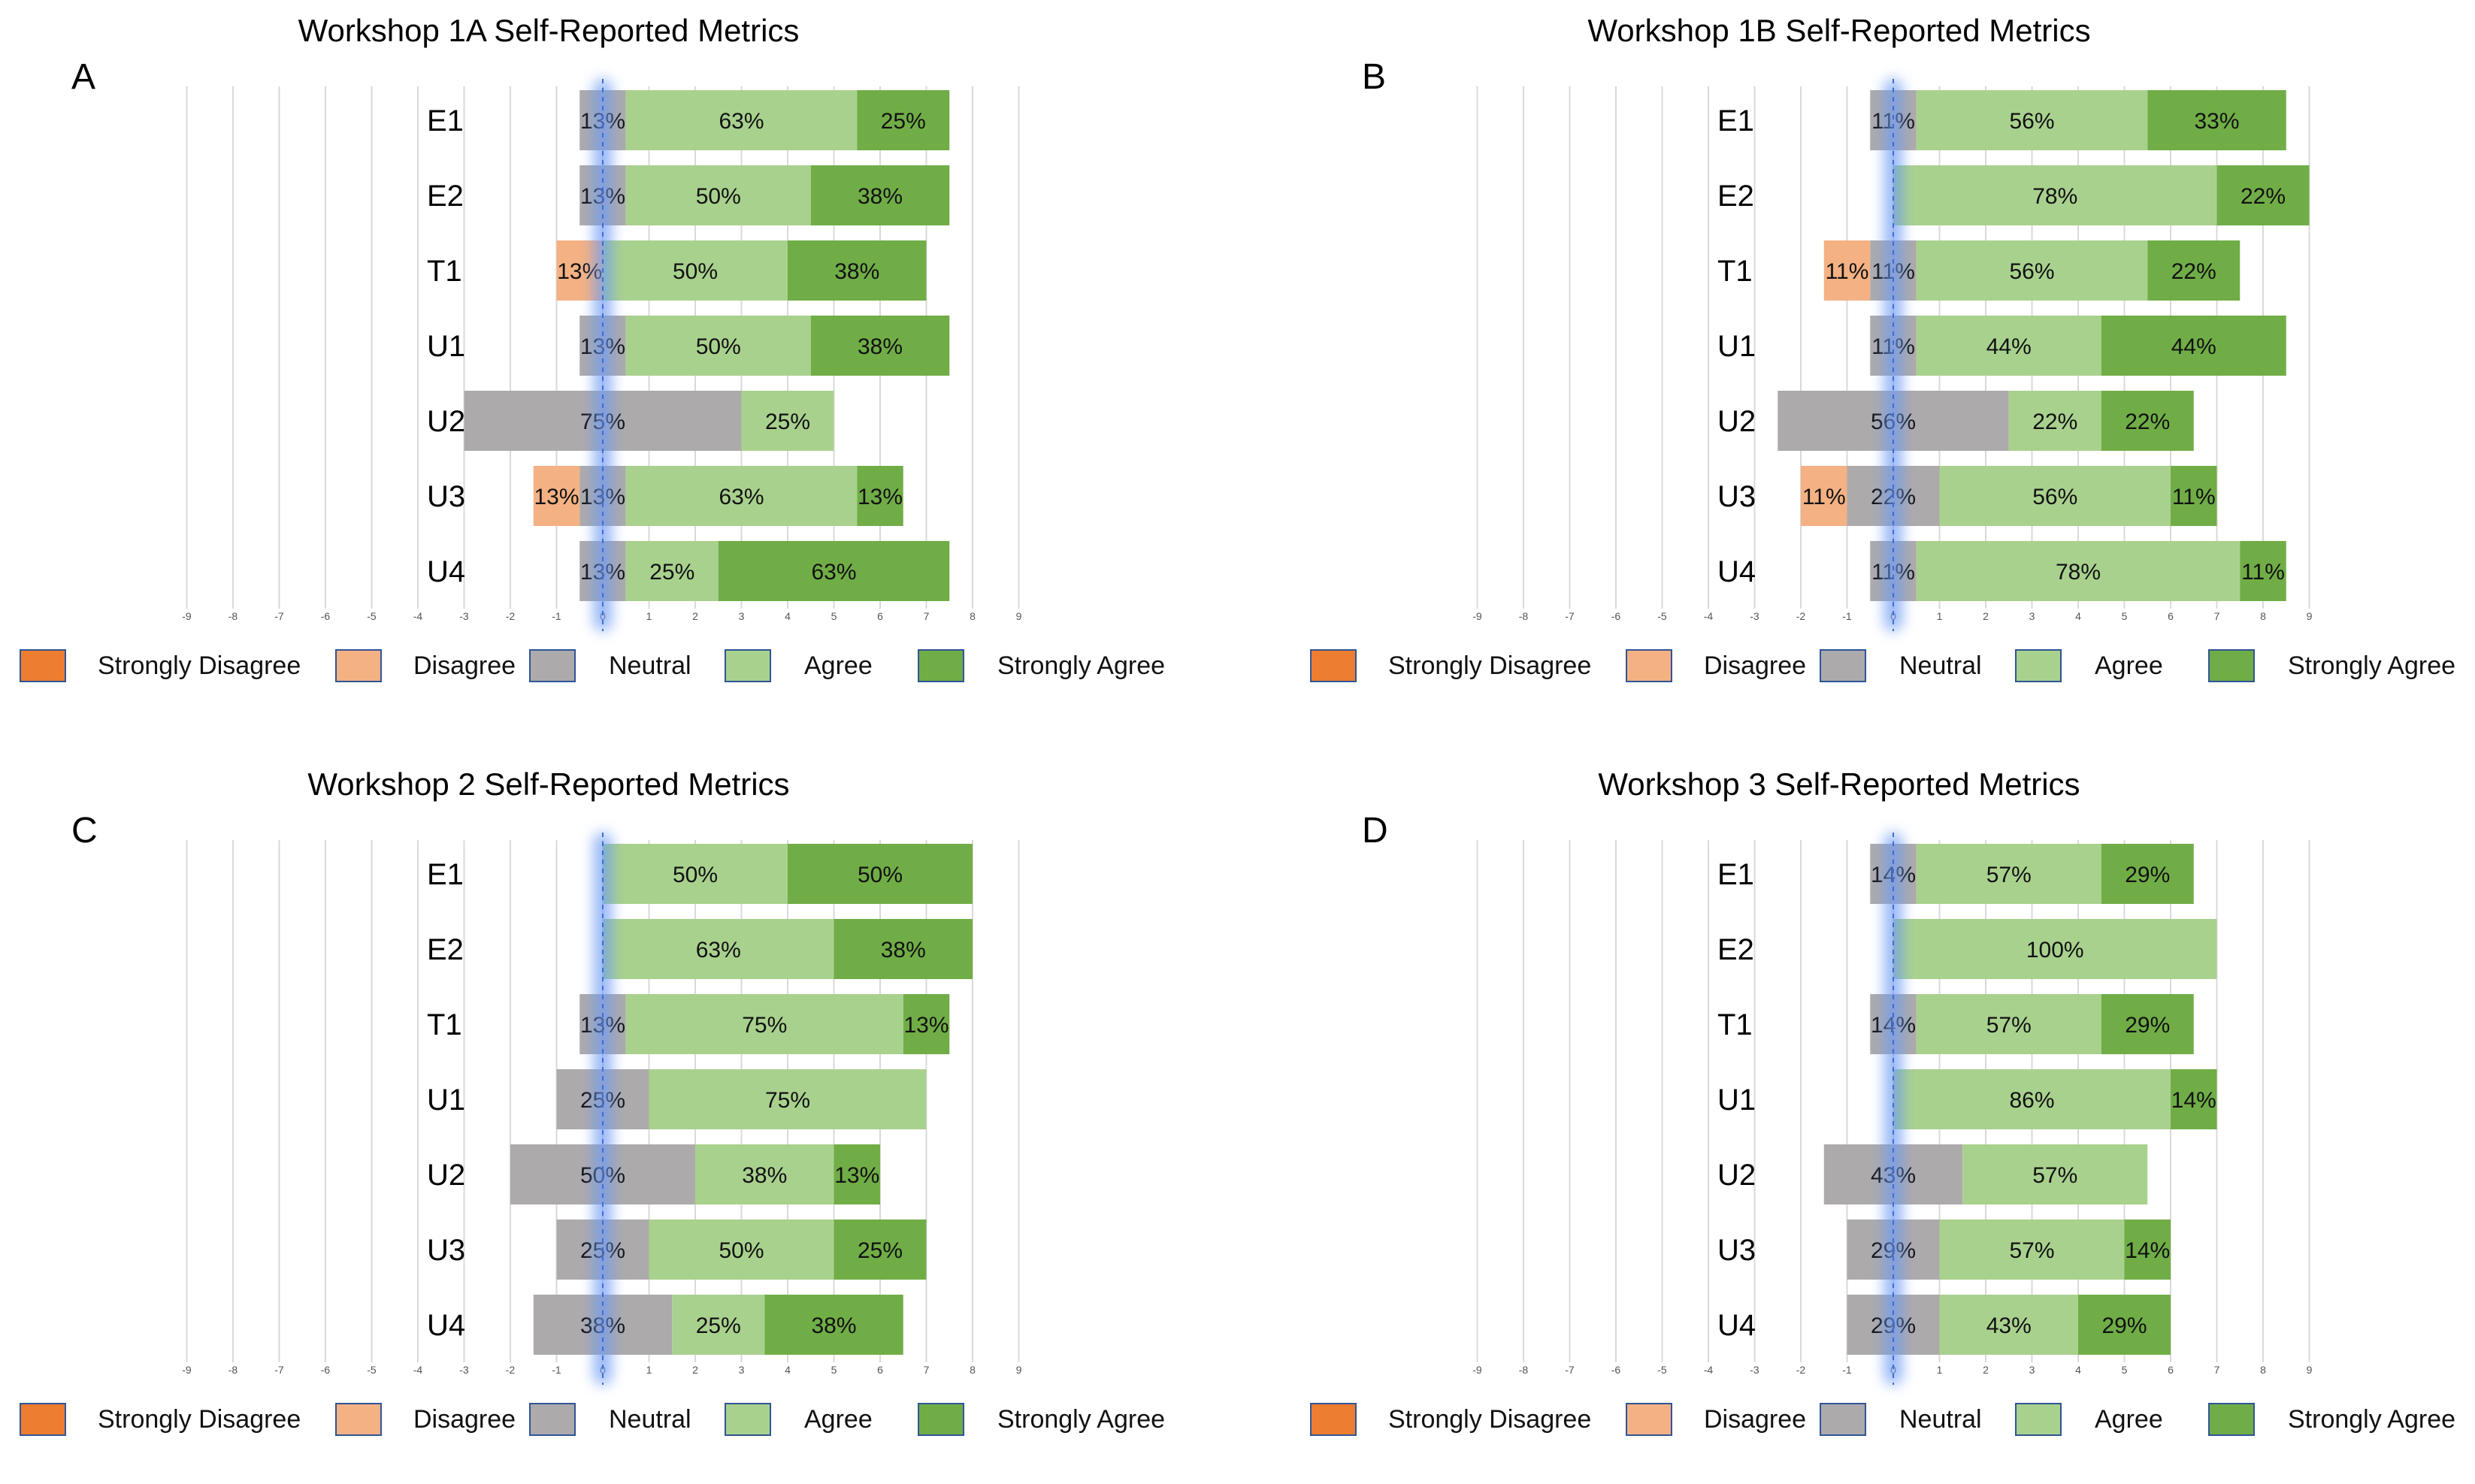  I want to click on legend-label: Strongly Disagree, so click(1489, 665).